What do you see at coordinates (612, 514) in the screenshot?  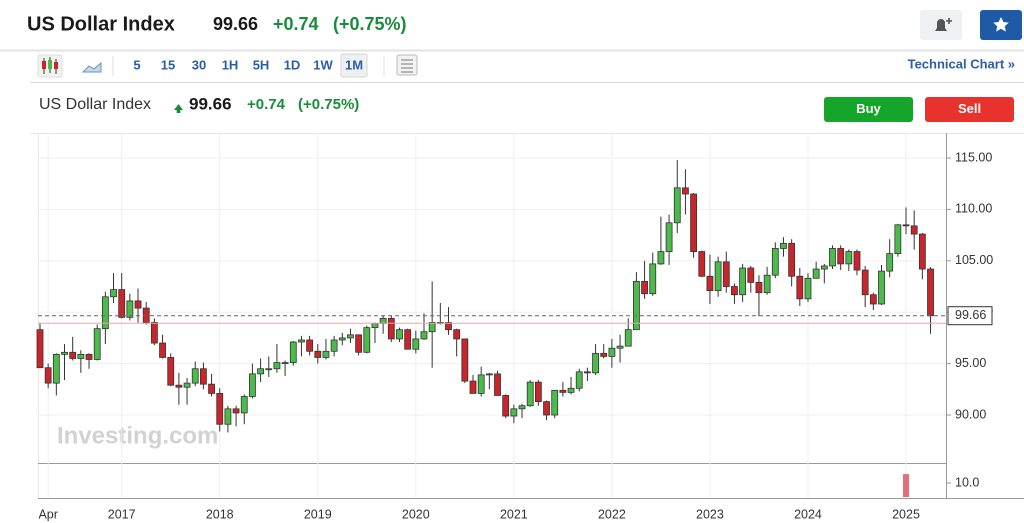 I see `x-tick-label: 2022` at bounding box center [612, 514].